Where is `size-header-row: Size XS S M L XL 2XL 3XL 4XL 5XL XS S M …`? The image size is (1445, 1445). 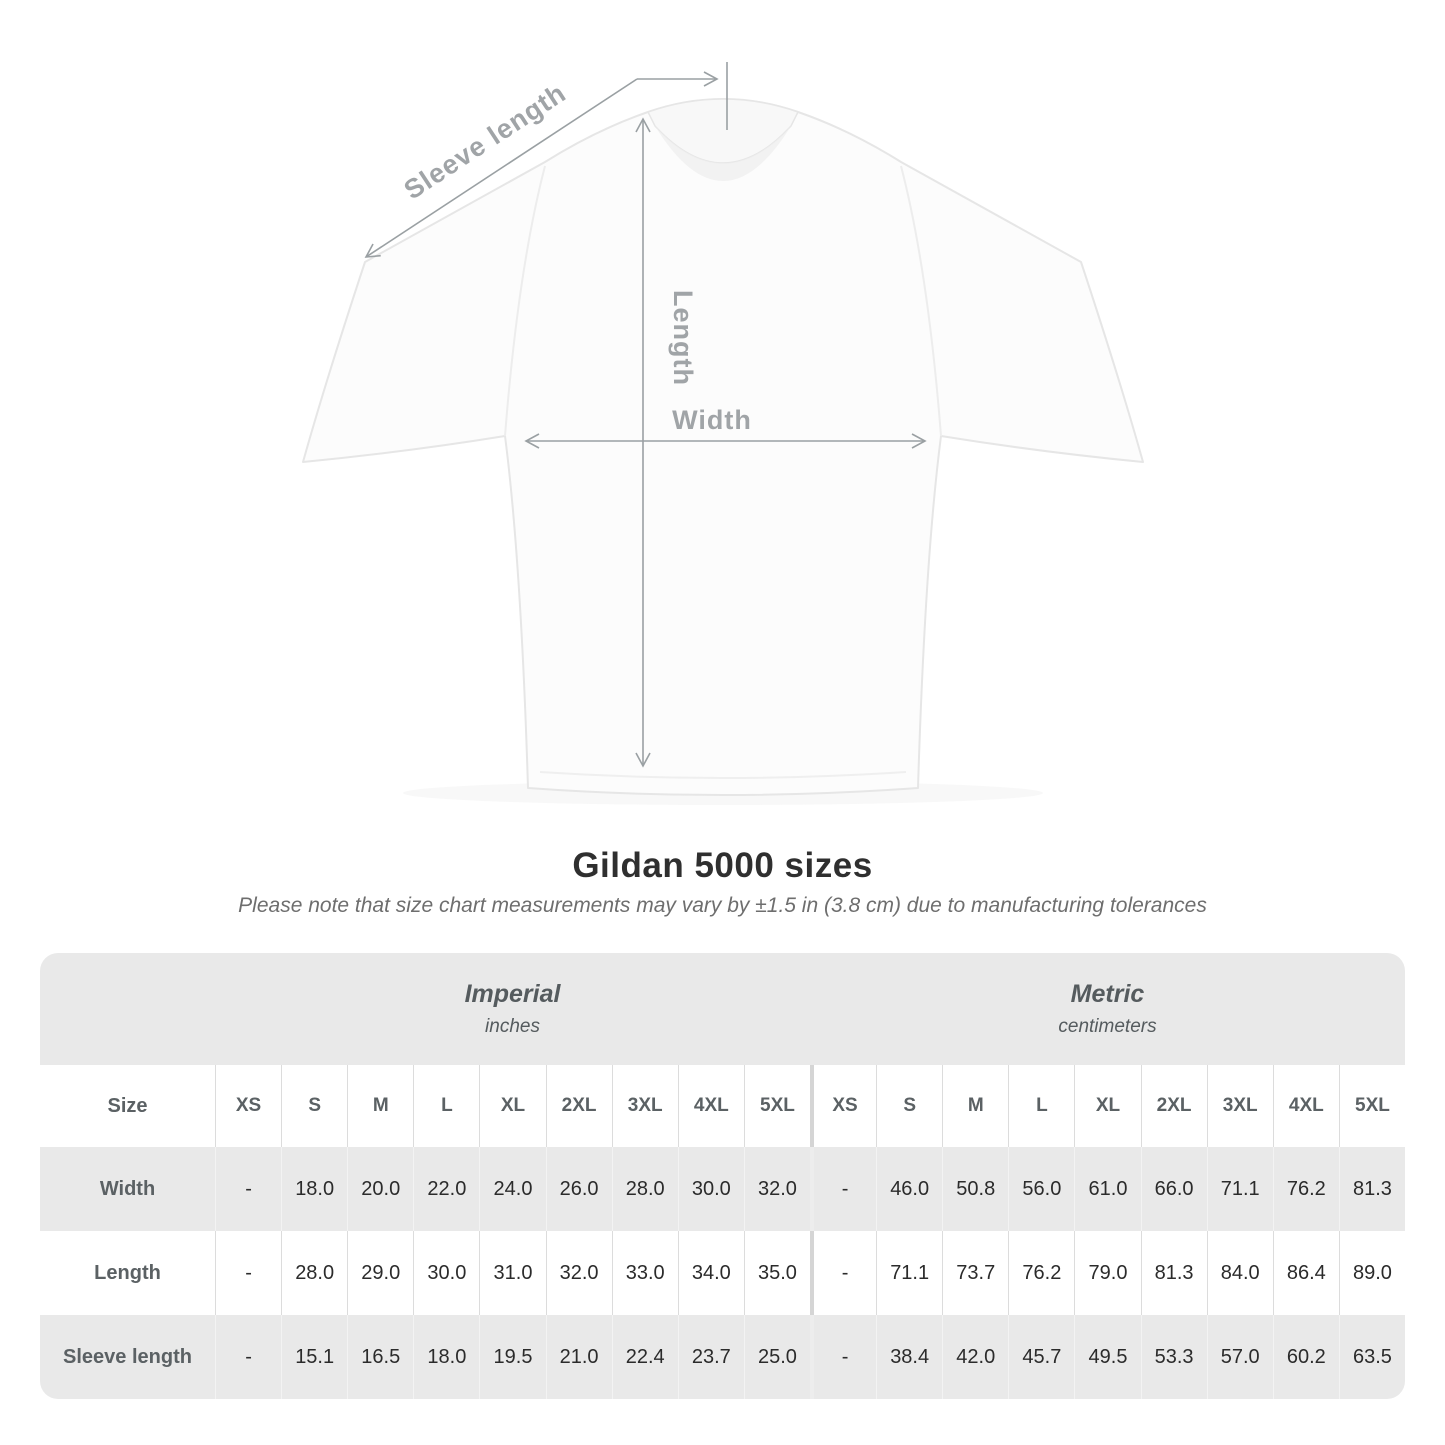
size-header-row: Size XS S M L XL 2XL 3XL 4XL 5XL XS S M … is located at coordinates (722, 1106).